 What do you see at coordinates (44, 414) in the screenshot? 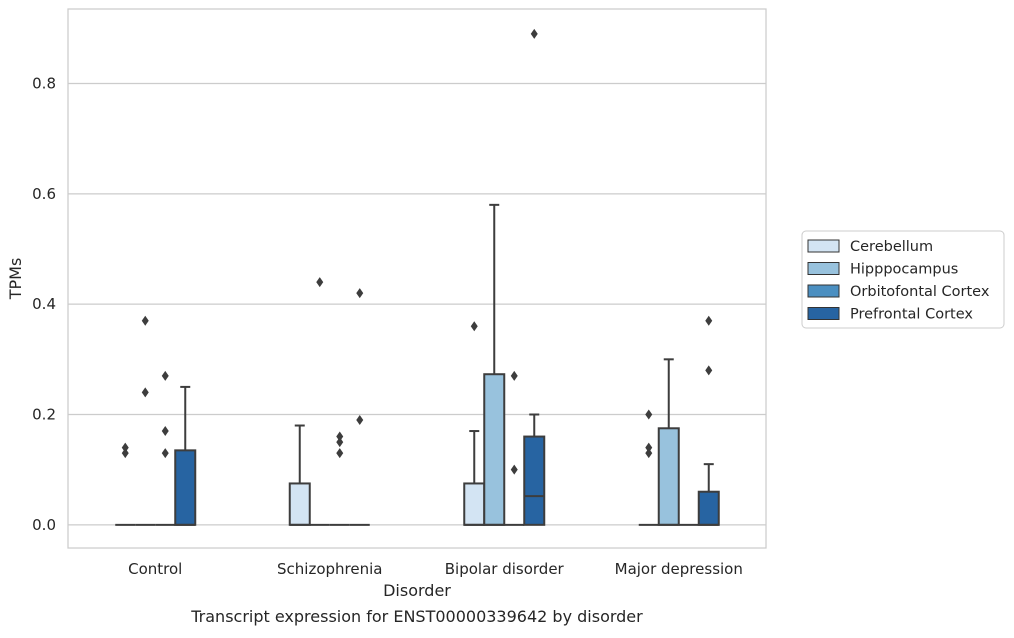
I see `y-tick-label: 0.2` at bounding box center [44, 414].